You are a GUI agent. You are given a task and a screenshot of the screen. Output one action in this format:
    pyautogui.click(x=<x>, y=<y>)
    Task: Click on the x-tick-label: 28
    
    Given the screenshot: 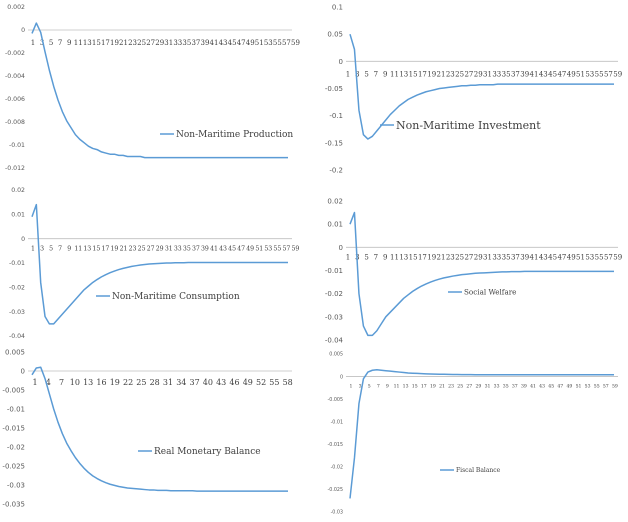 What is the action you would take?
    pyautogui.click(x=155, y=382)
    